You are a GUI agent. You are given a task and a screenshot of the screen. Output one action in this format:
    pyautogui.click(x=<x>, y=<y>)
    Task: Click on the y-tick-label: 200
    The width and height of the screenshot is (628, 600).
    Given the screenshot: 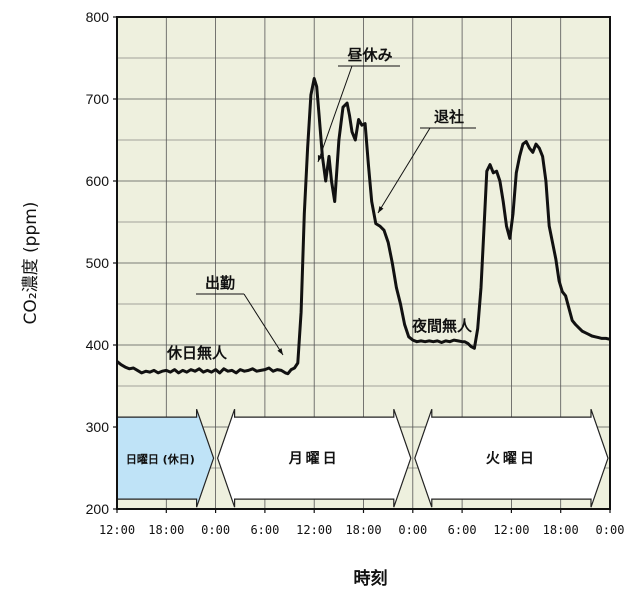 What is the action you would take?
    pyautogui.click(x=98, y=509)
    